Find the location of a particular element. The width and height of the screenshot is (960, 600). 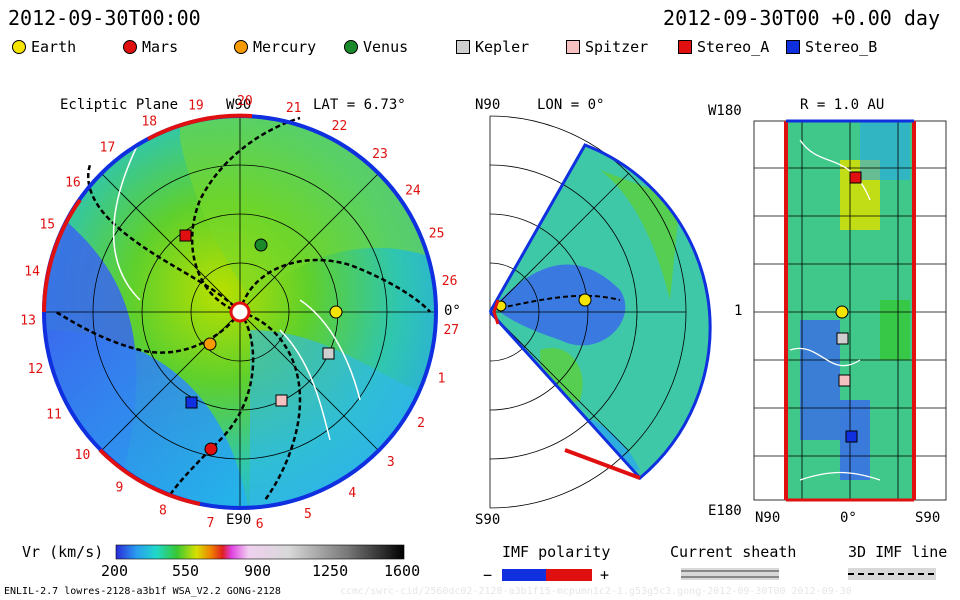

rotation-label: 5 is located at coordinates (308, 514).